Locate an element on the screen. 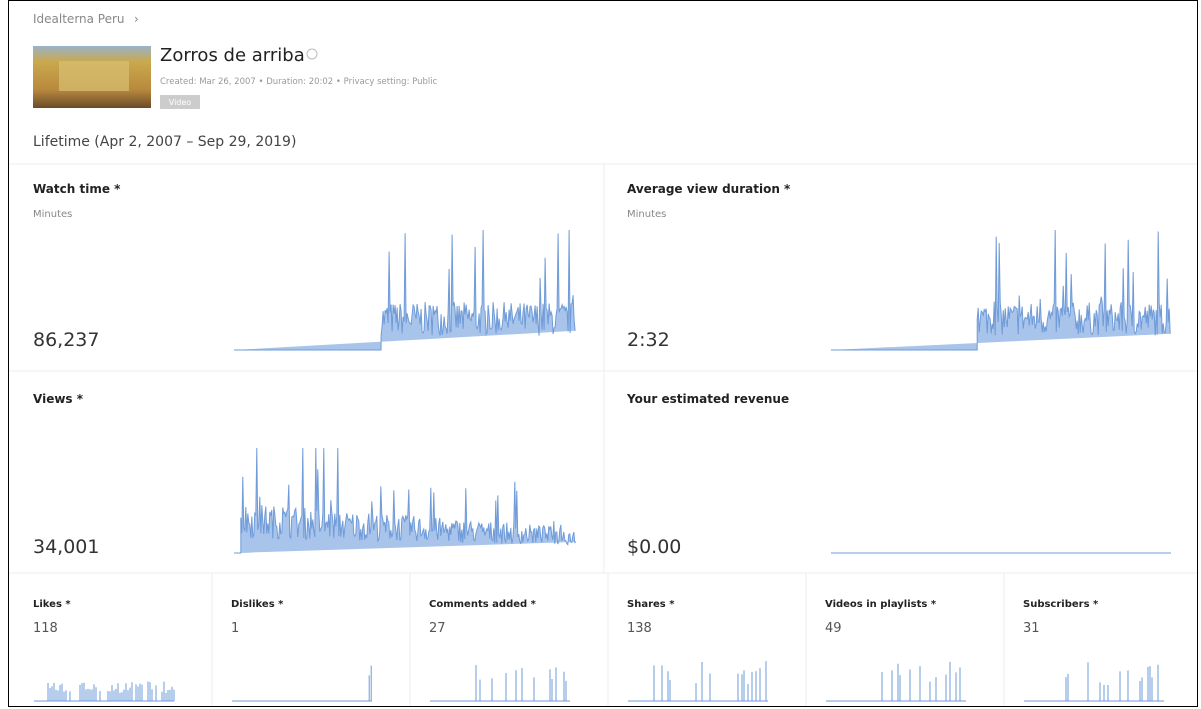  badge-text: Video is located at coordinates (180, 102).